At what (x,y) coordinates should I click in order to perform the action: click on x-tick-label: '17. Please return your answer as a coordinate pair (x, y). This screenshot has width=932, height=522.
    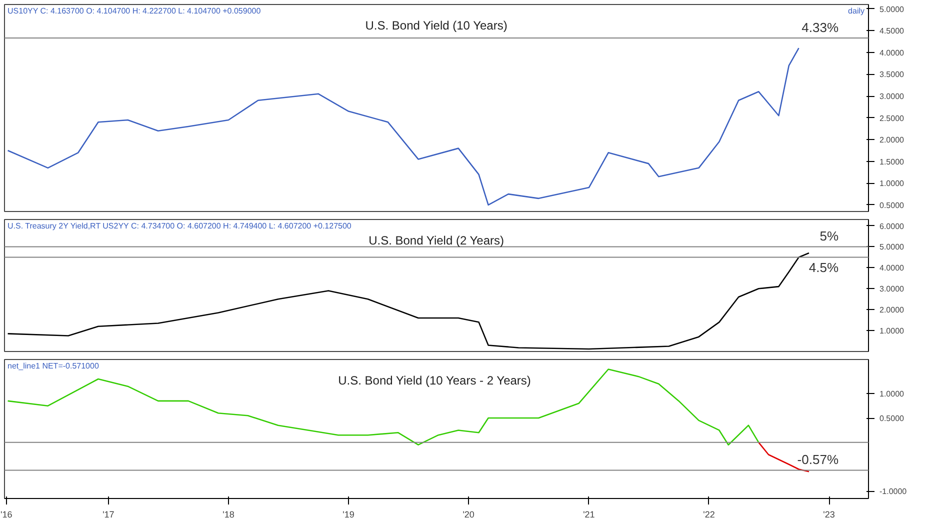
    Looking at the image, I should click on (108, 515).